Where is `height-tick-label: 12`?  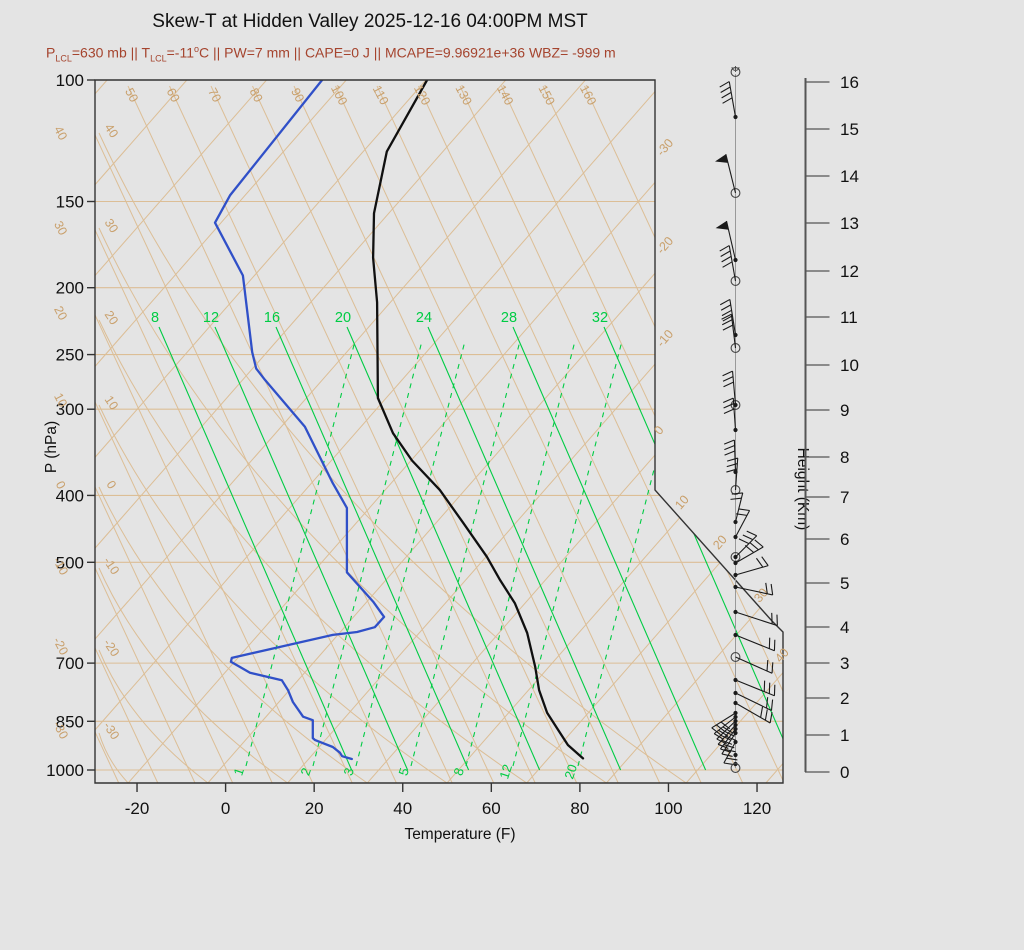
height-tick-label: 12 is located at coordinates (849, 271).